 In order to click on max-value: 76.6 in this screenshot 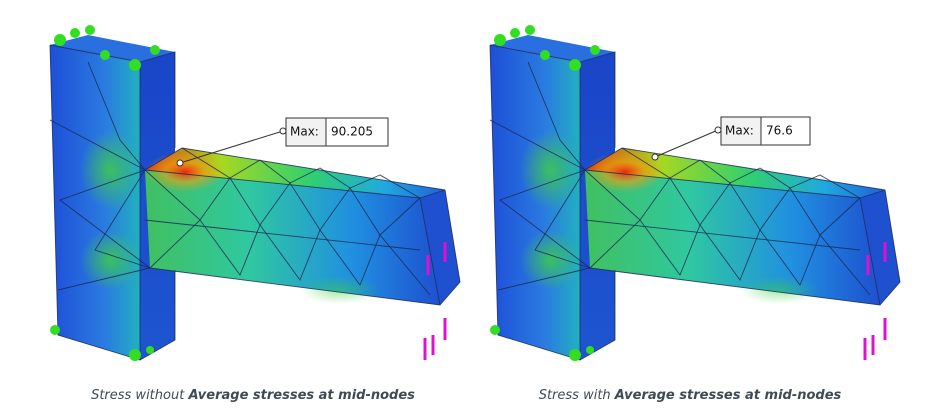, I will do `click(779, 131)`.